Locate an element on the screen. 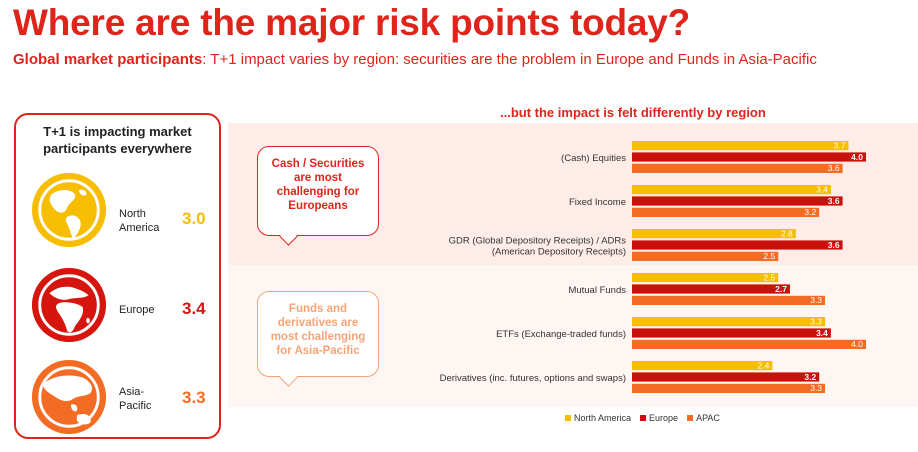 This screenshot has width=918, height=452. chart-legend: North America Europe APAC is located at coordinates (642, 418).